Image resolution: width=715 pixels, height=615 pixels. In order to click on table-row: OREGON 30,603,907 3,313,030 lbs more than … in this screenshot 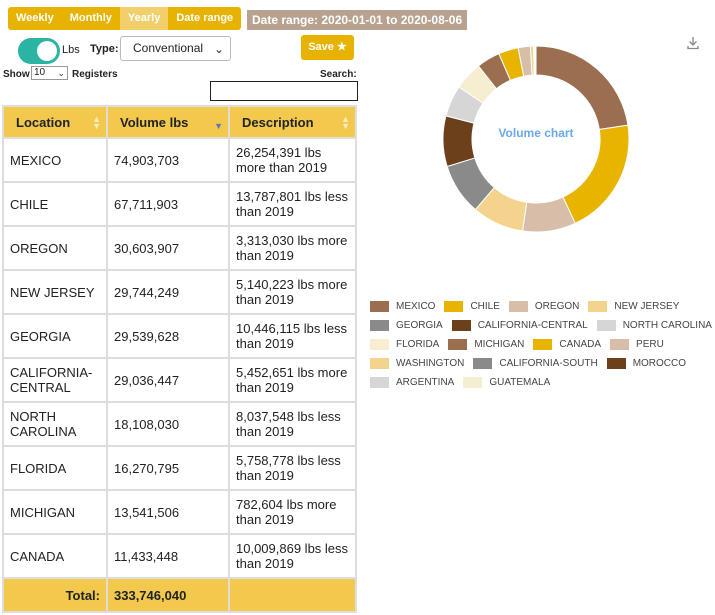, I will do `click(179, 248)`.